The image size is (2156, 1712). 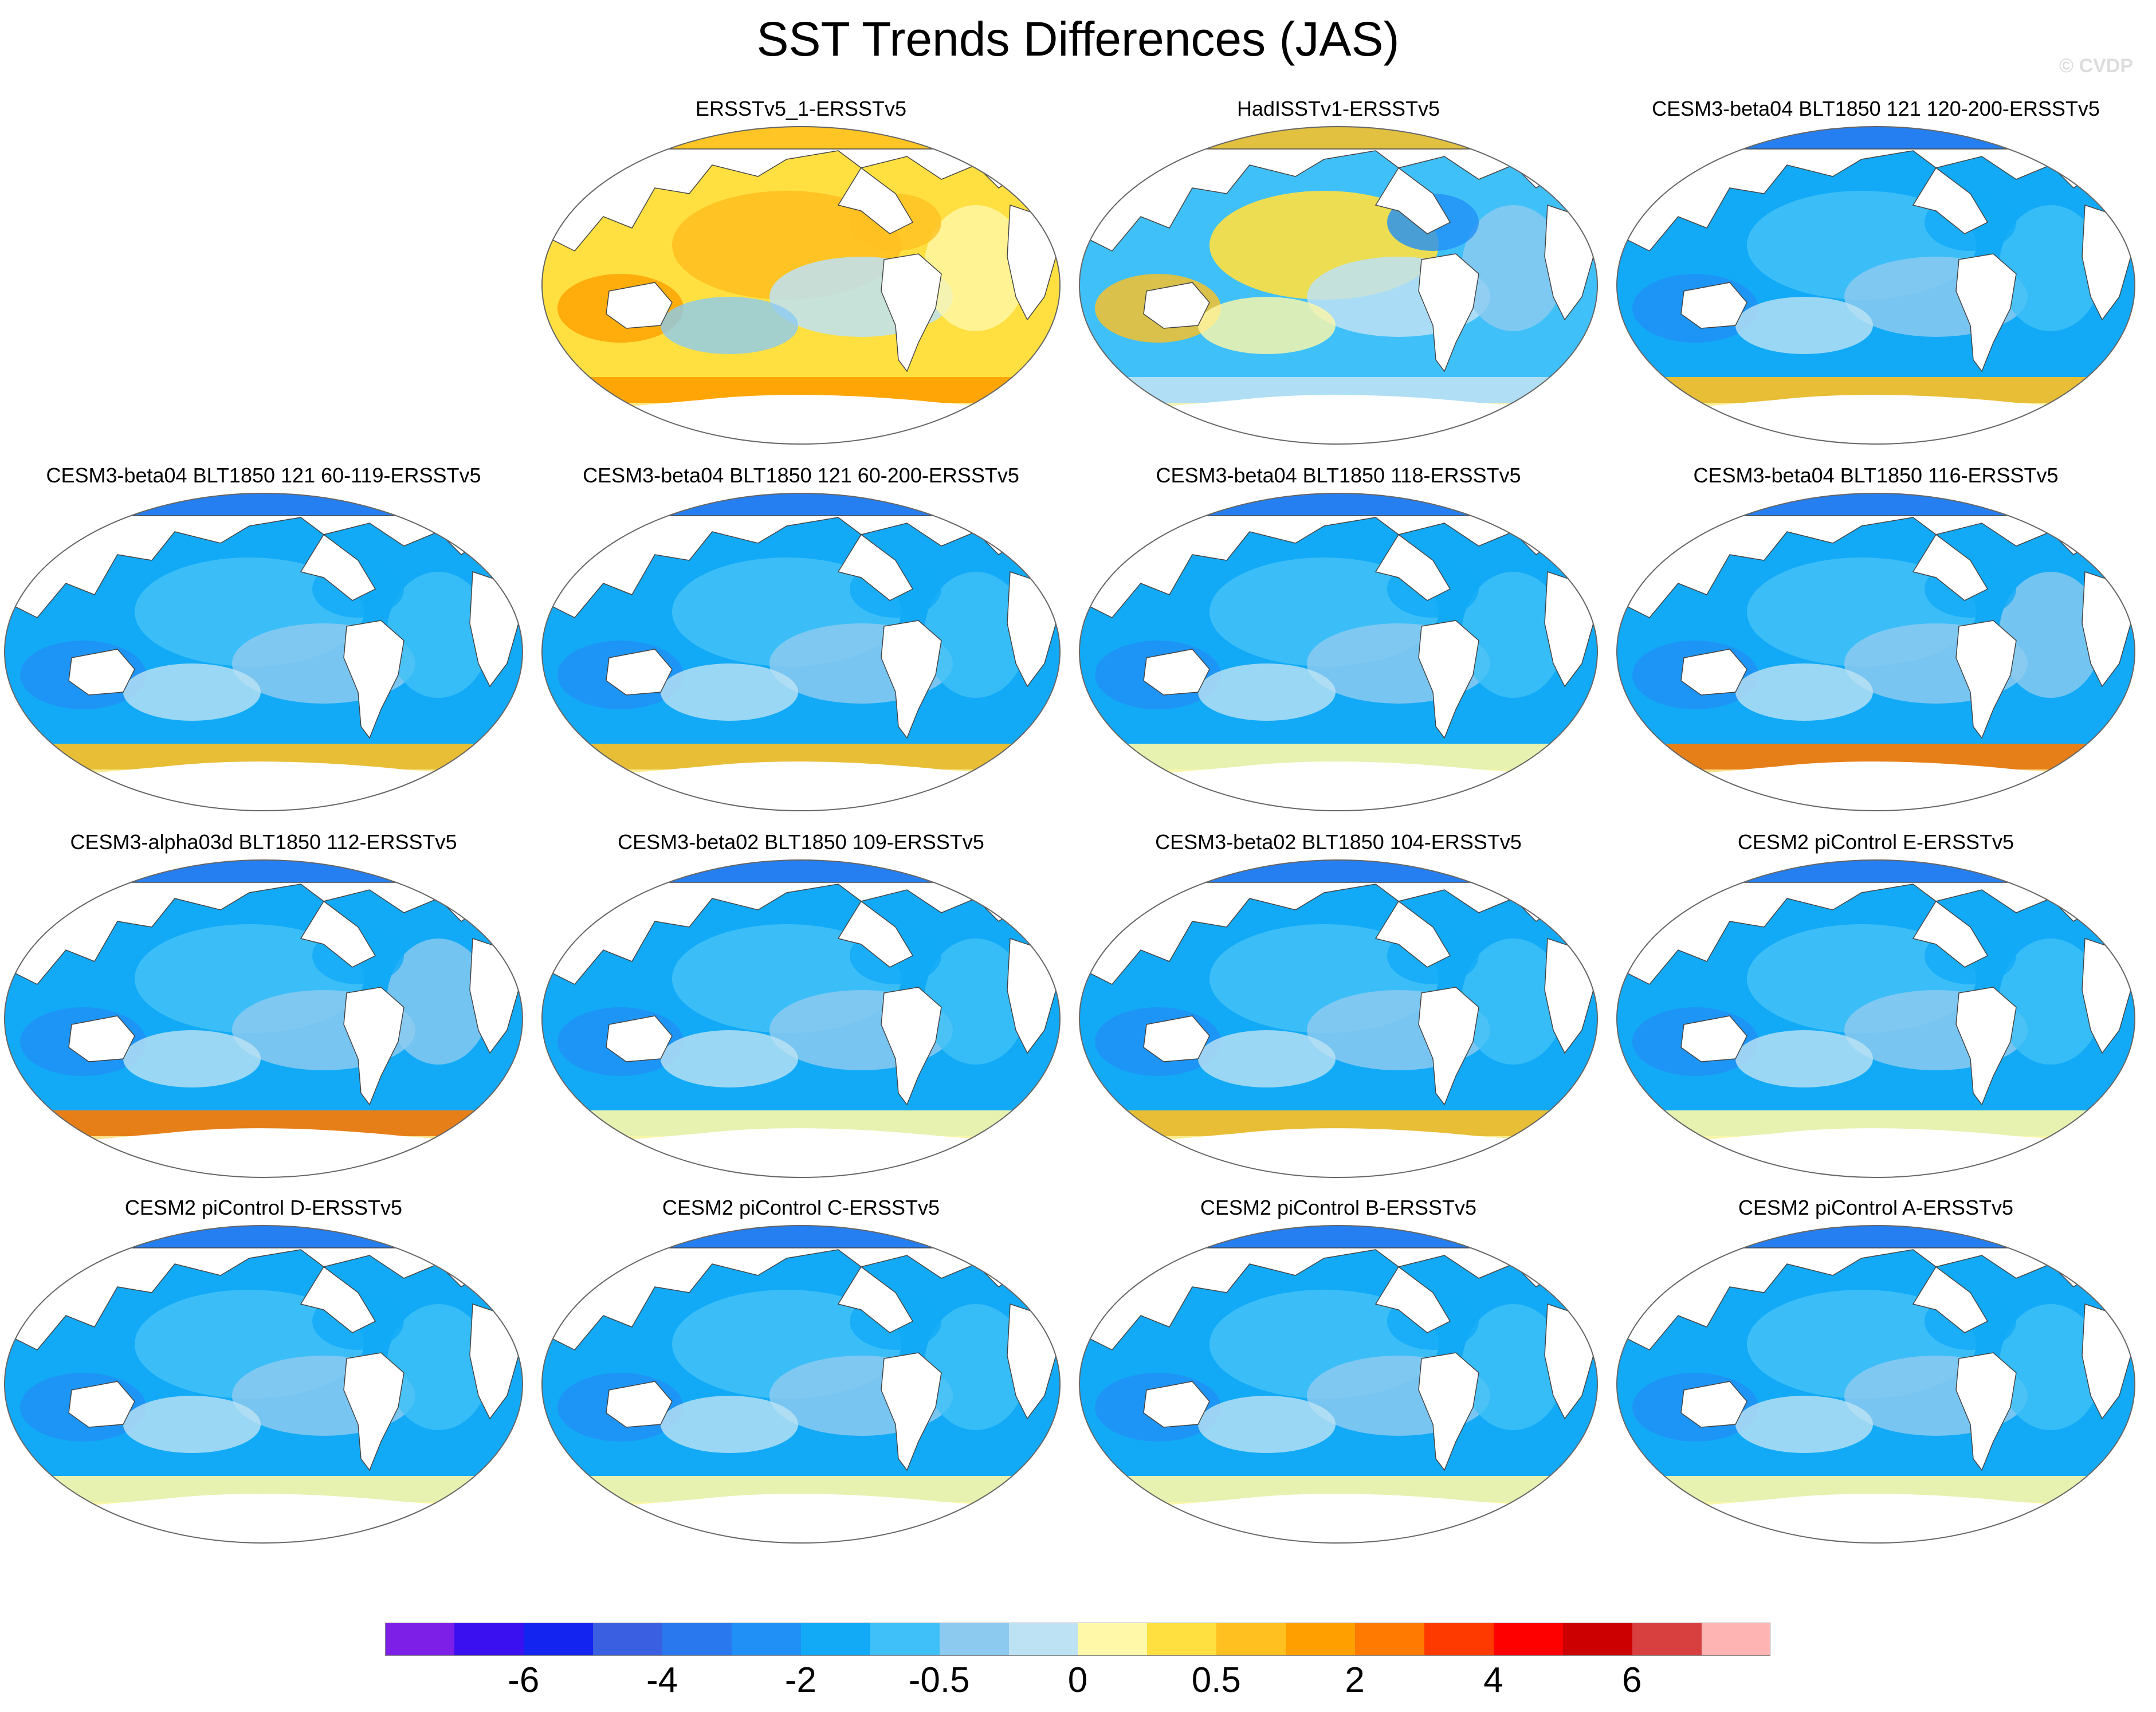 What do you see at coordinates (1876, 108) in the screenshot?
I see `panel-title: CESM3-beta04 BLT1850 121 120-200-ERSSTv5` at bounding box center [1876, 108].